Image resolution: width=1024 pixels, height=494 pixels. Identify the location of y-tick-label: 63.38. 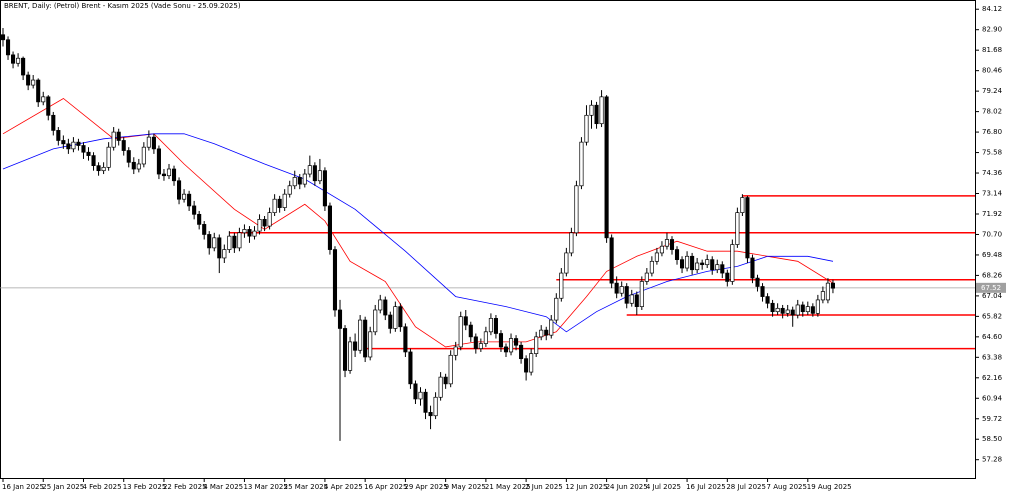
(992, 357).